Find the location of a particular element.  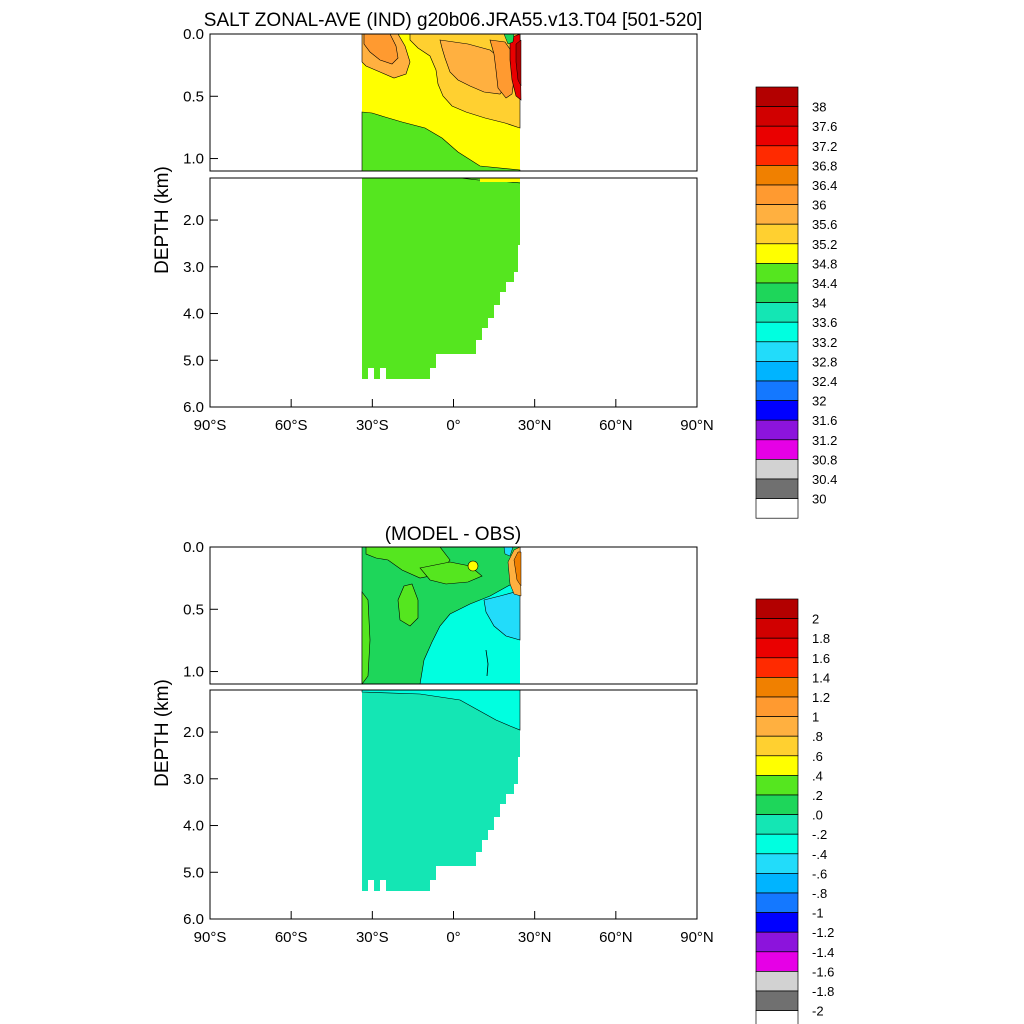

colorbar-label: -1.2 is located at coordinates (823, 932).